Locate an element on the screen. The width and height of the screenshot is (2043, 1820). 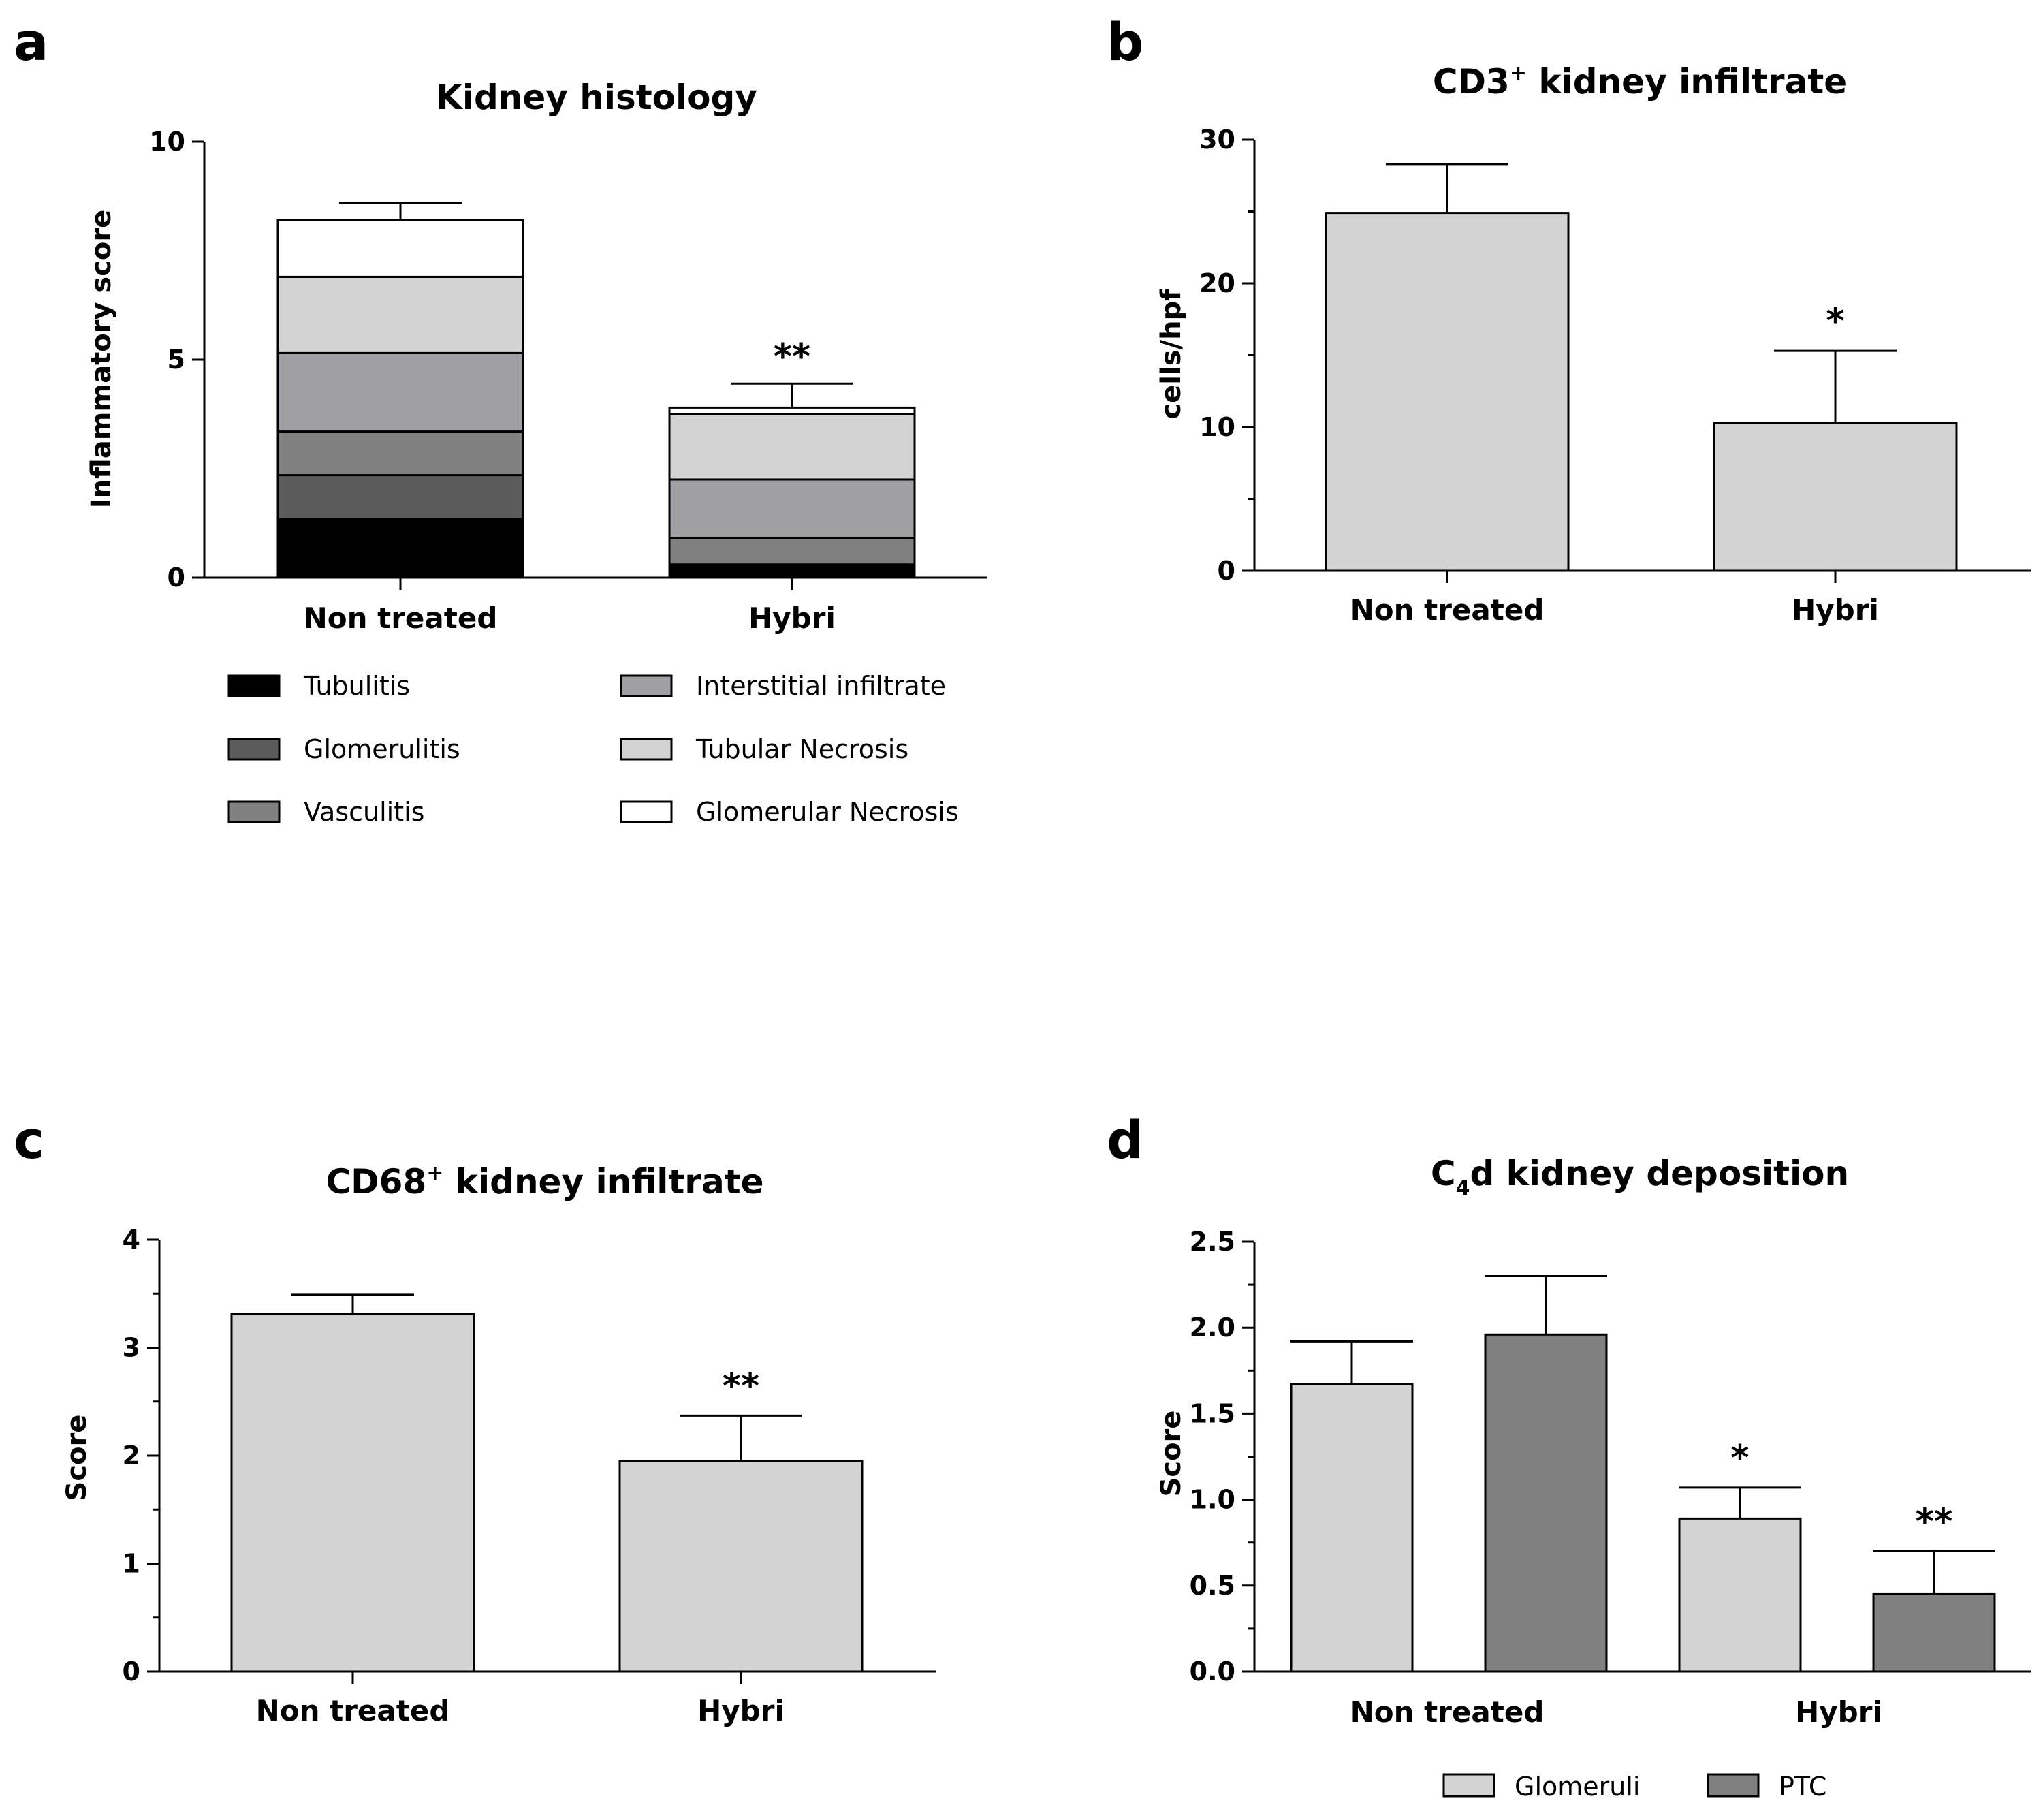
chart-d-y-tick-label: 0.0 is located at coordinates (1213, 1671).